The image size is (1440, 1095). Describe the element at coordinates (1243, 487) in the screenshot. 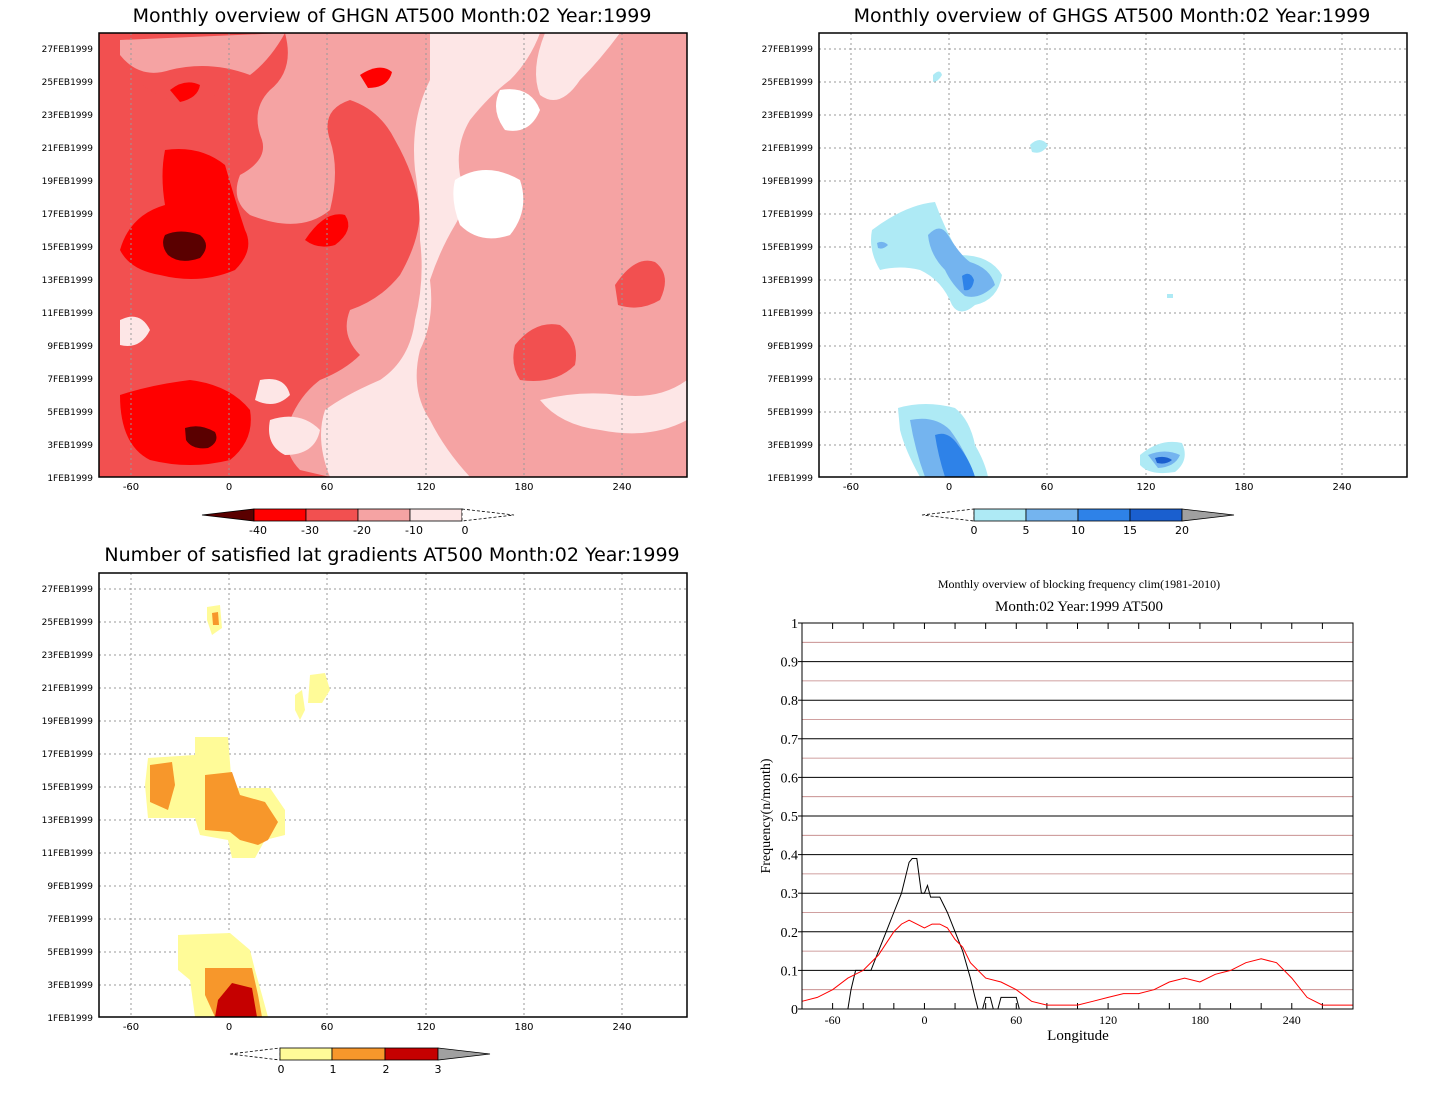

I see `ghgs-xtick: 180` at that location.